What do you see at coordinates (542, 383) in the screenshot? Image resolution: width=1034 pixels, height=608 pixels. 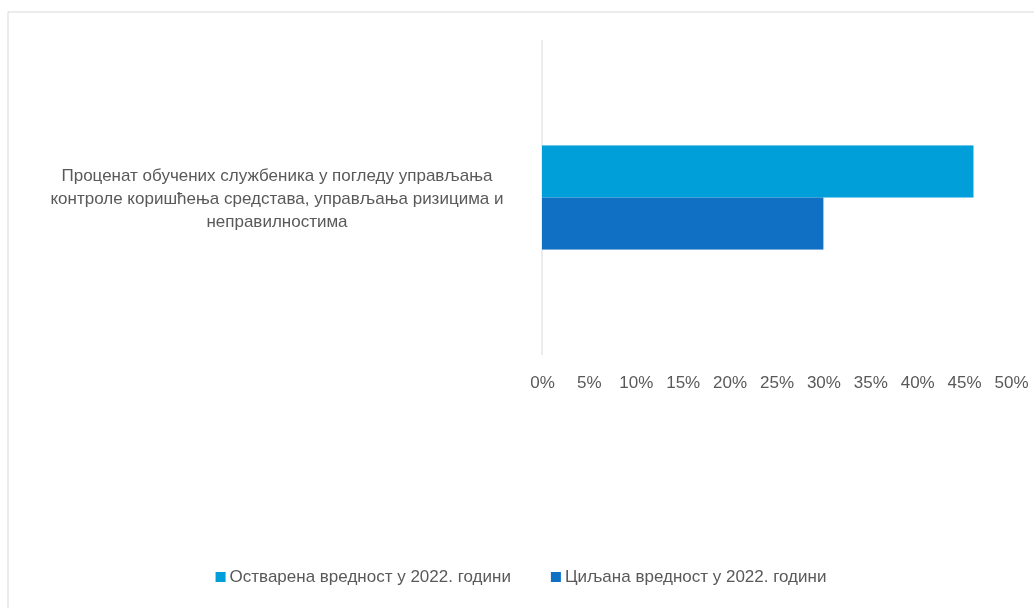 I see `x-tick-label: 0%` at bounding box center [542, 383].